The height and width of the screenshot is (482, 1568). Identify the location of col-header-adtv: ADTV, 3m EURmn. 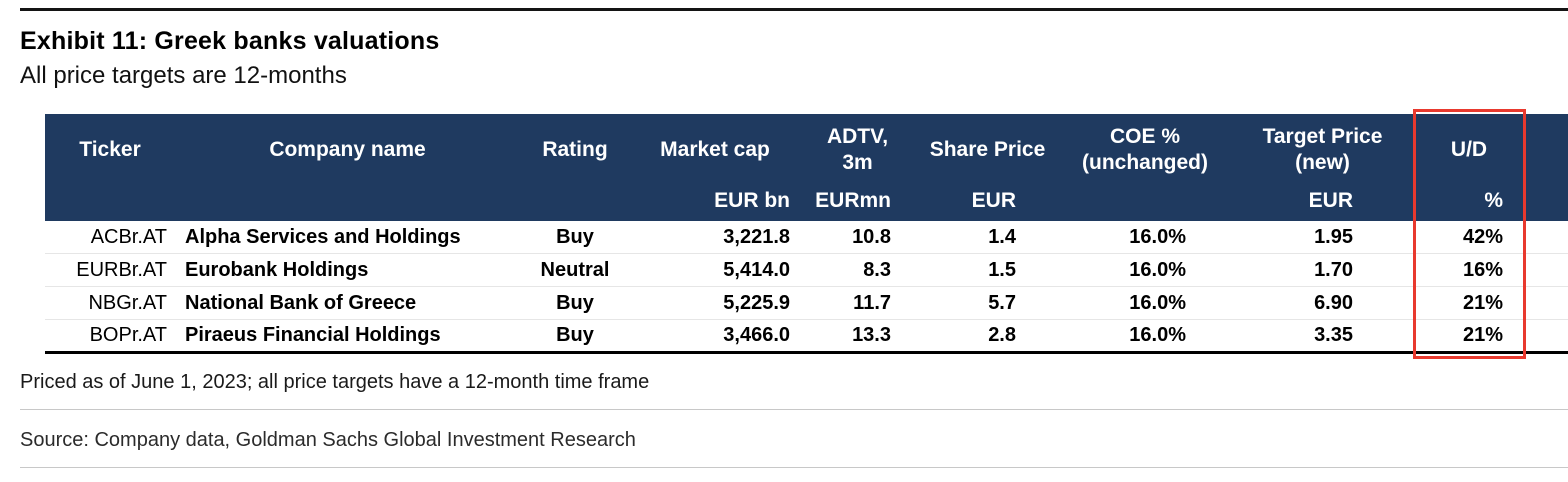
(857, 167).